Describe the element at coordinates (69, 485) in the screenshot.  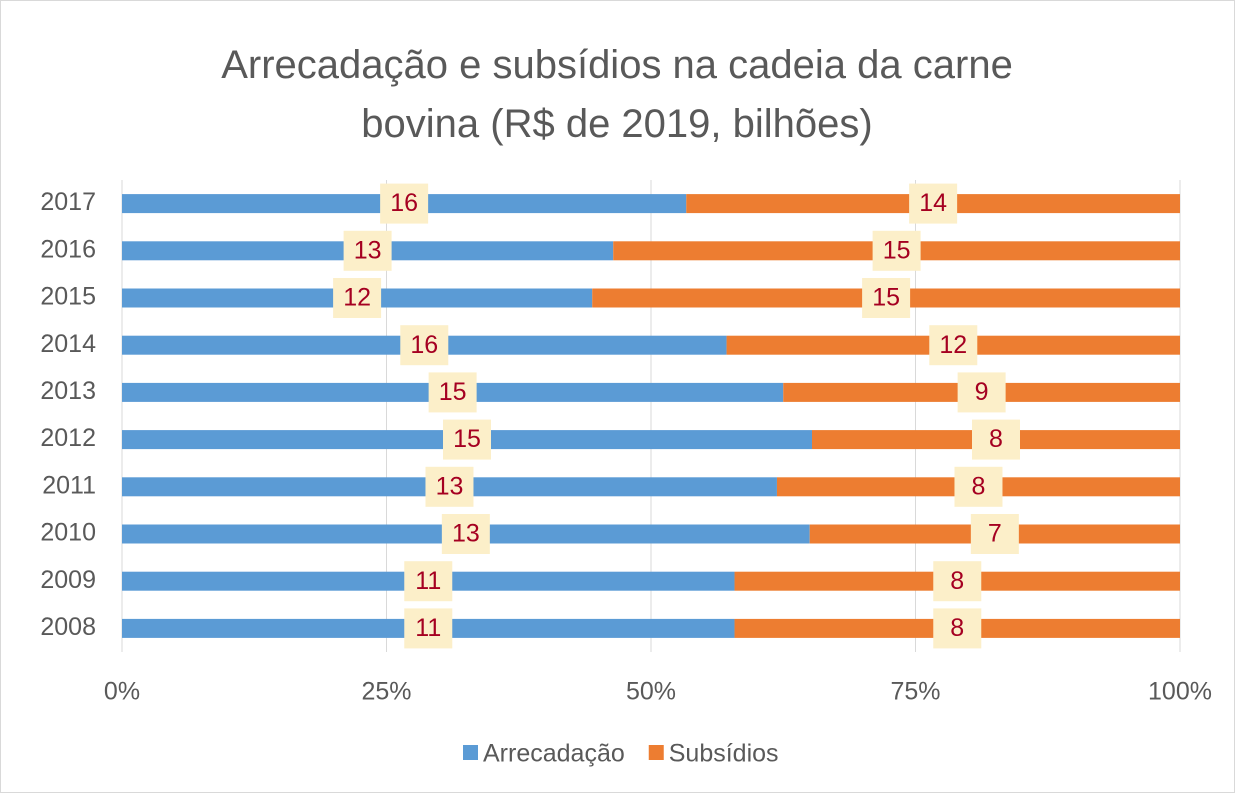
I see `y-tick-label: 2011` at that location.